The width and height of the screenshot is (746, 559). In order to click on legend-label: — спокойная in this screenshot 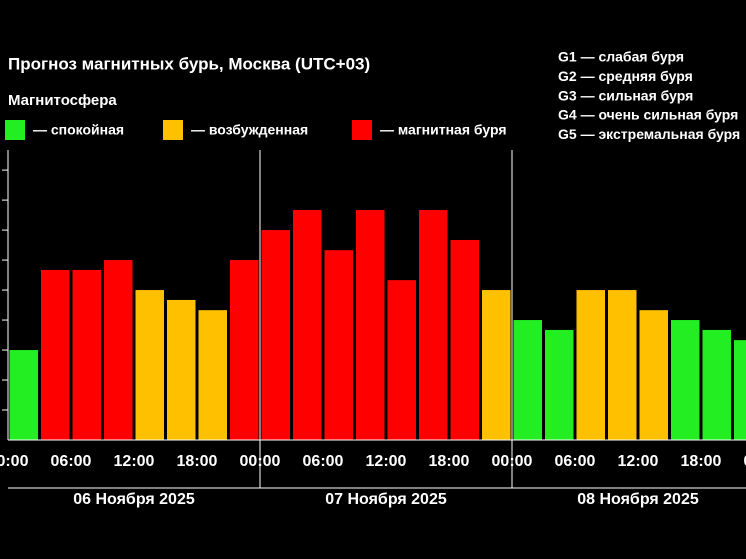, I will do `click(78, 130)`.